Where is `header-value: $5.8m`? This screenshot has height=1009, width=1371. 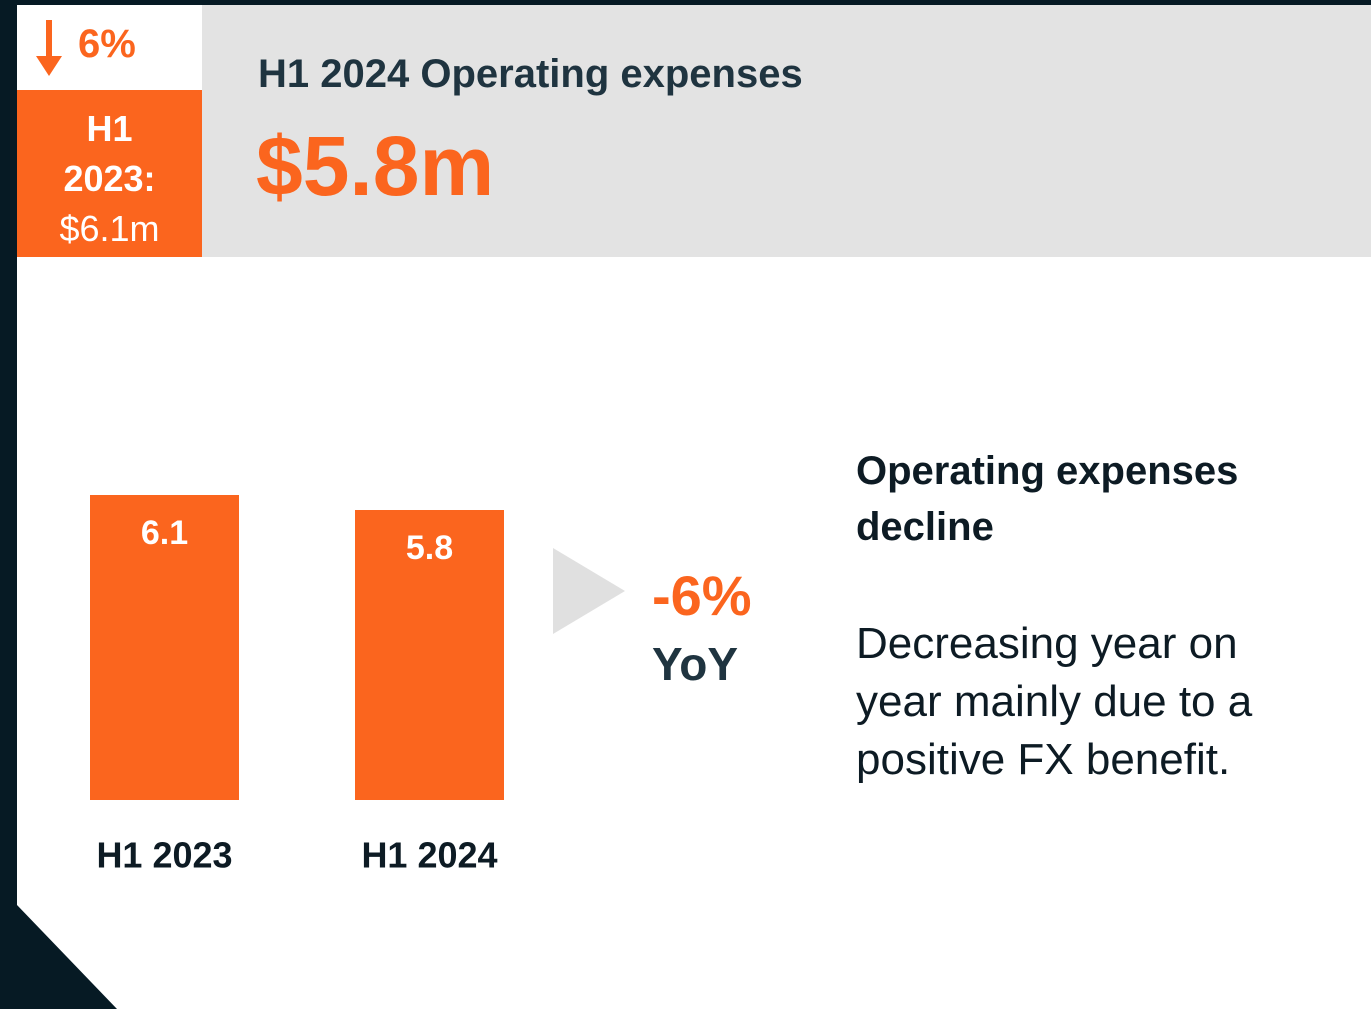
header-value: $5.8m is located at coordinates (375, 166).